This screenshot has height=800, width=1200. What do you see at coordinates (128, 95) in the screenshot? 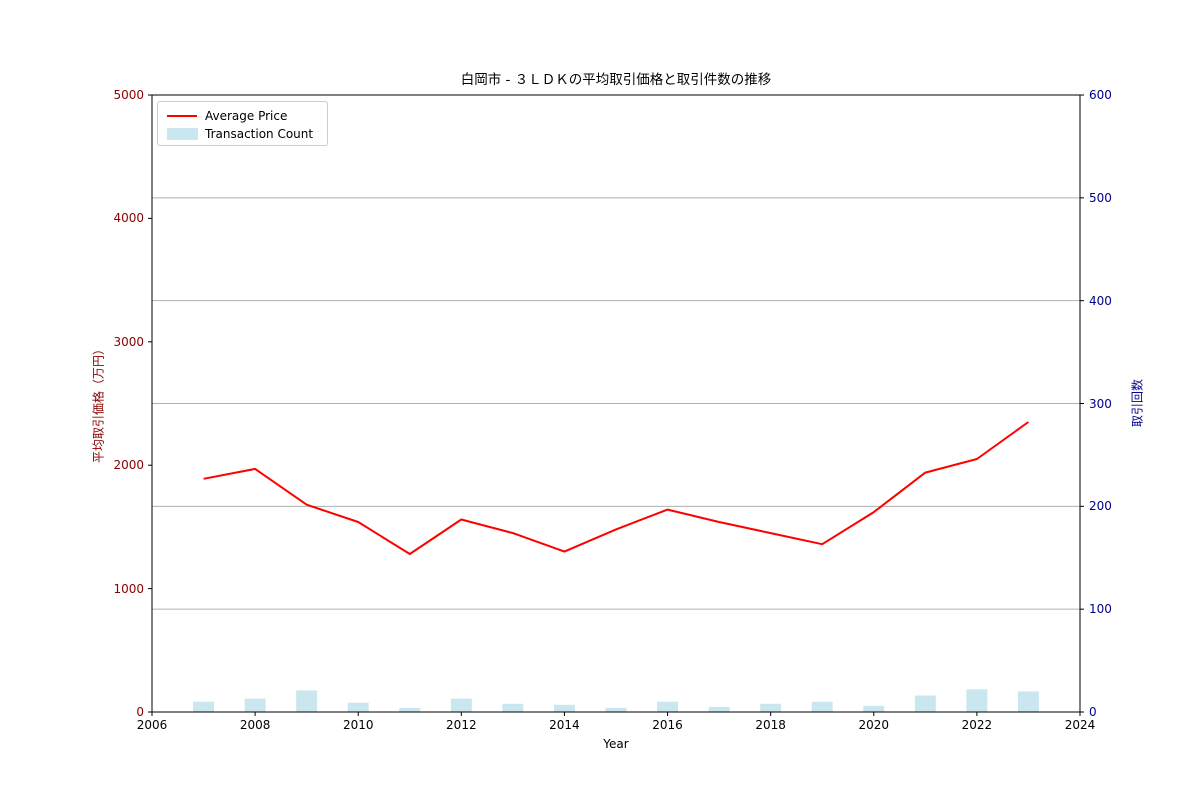
I see `y-tick-left-label: 5000` at bounding box center [128, 95].